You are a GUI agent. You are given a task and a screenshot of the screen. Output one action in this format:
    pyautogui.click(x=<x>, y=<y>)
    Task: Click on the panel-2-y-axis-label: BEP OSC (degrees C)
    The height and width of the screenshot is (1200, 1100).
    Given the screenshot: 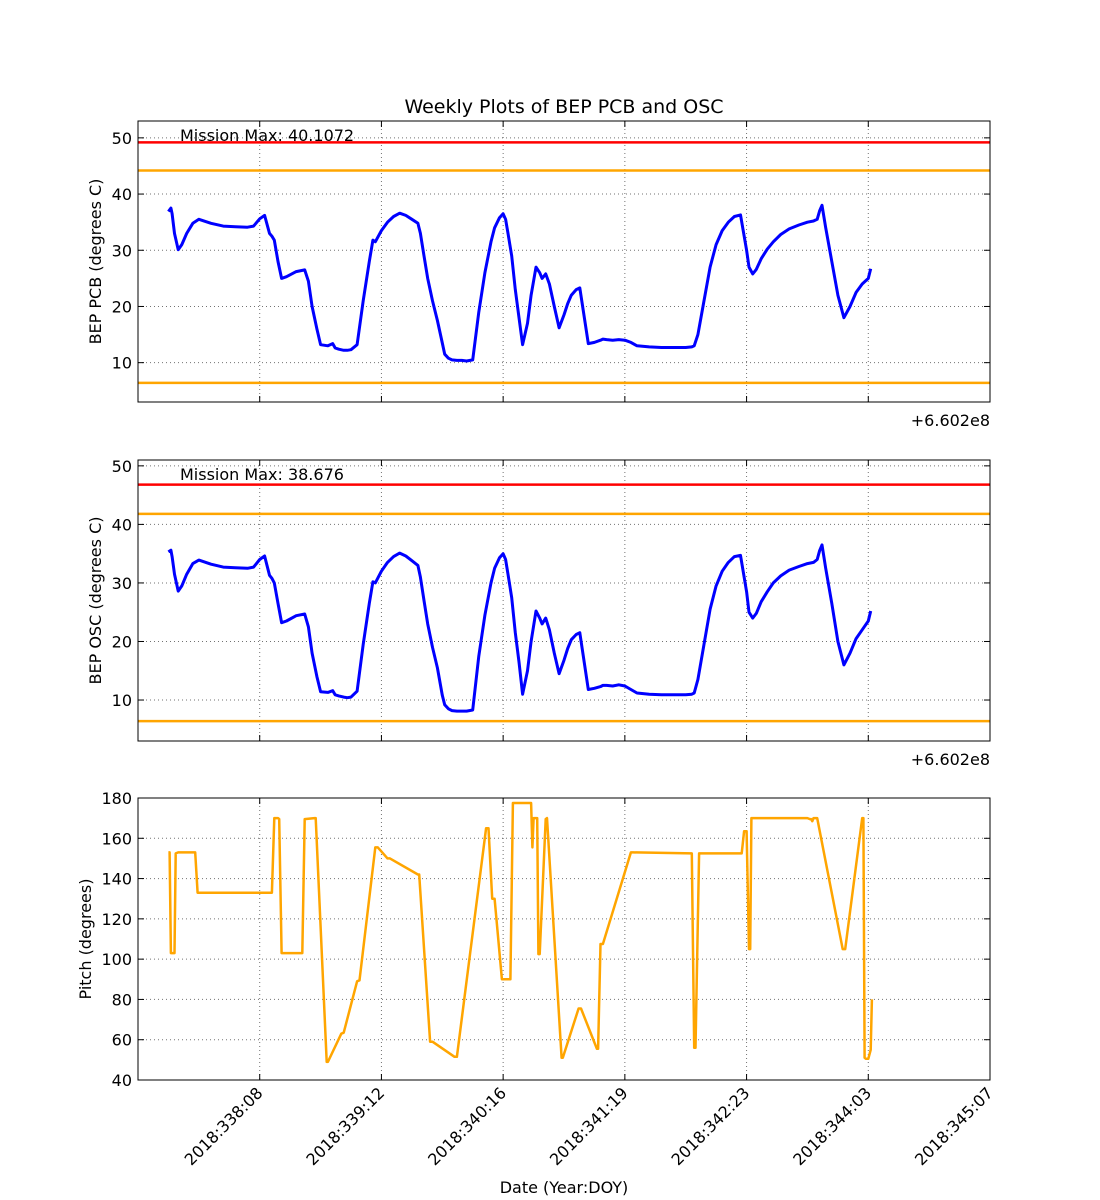 What is the action you would take?
    pyautogui.click(x=95, y=601)
    